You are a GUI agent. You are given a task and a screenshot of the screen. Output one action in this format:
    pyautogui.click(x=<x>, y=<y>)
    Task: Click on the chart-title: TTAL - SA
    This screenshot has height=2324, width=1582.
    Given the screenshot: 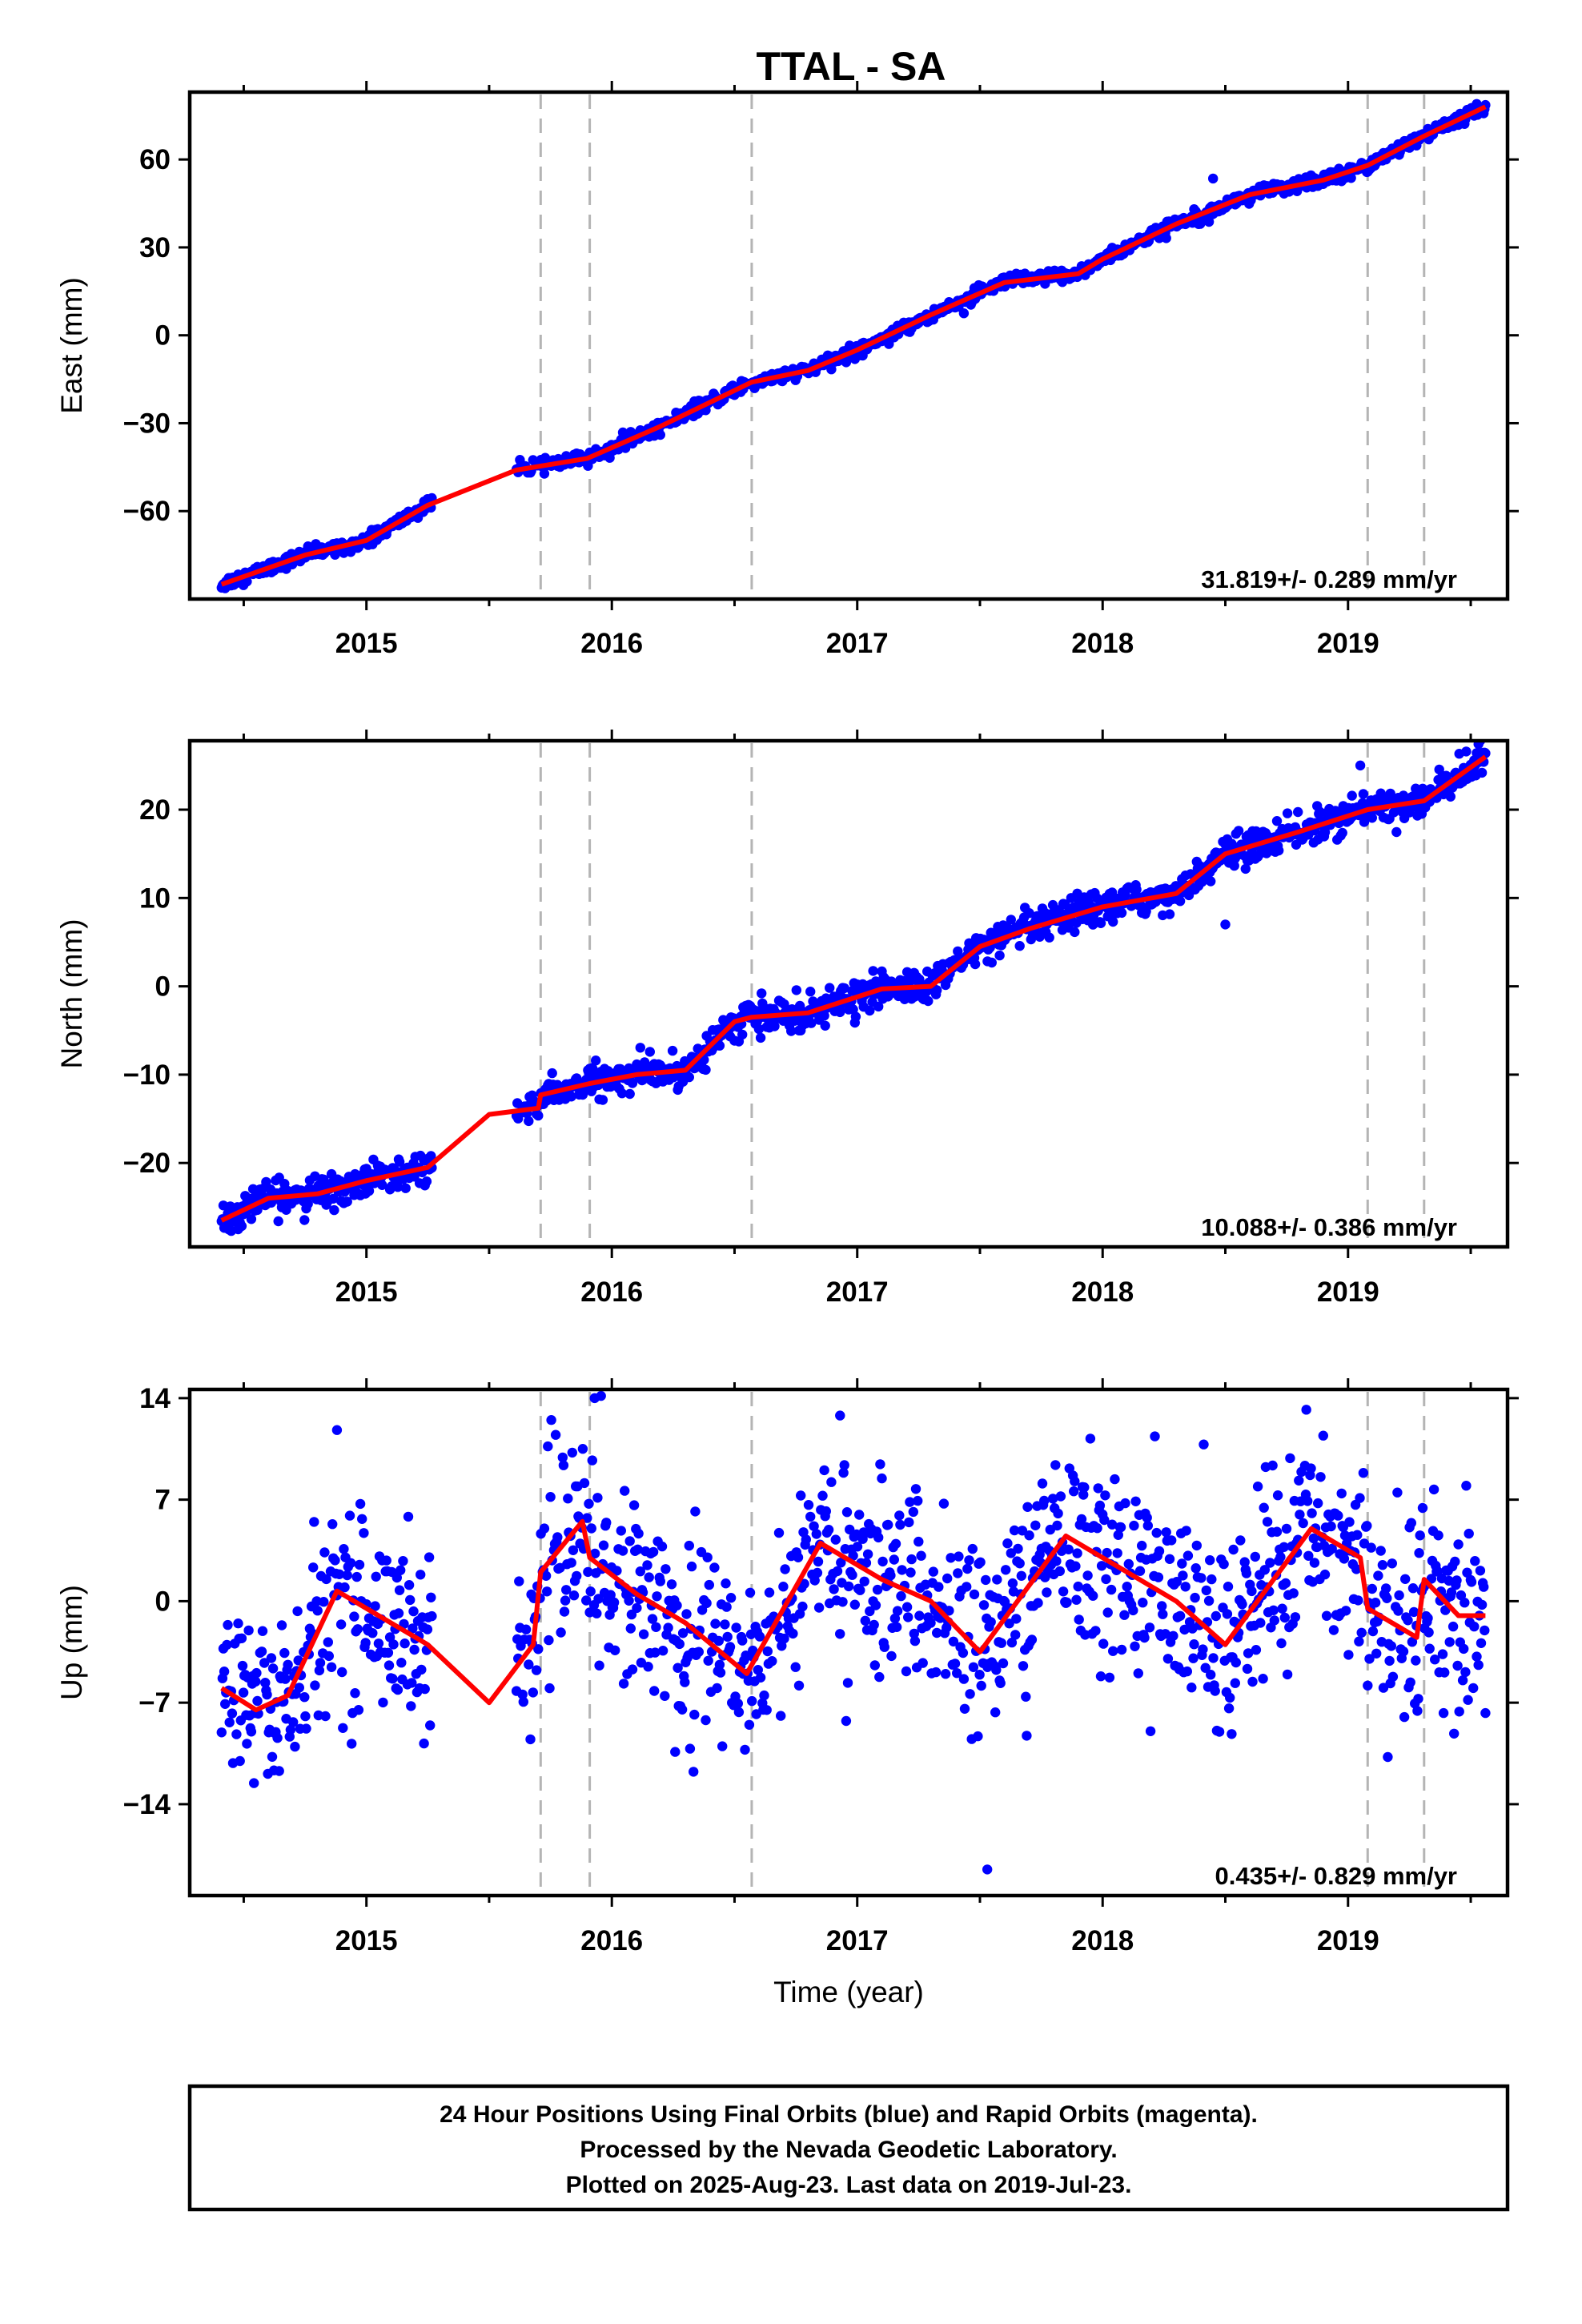 What is the action you would take?
    pyautogui.click(x=851, y=66)
    